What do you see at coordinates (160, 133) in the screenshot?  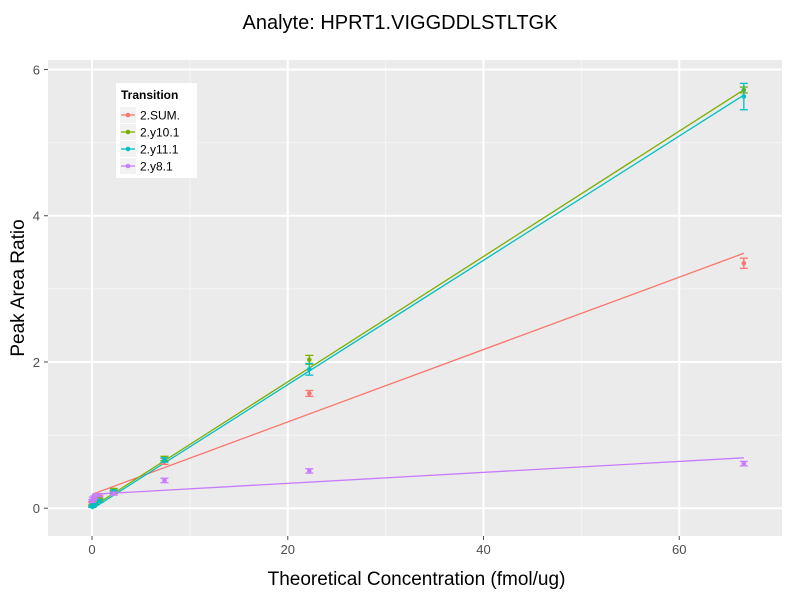 I see `legend-item-label: 2.y10.1` at bounding box center [160, 133].